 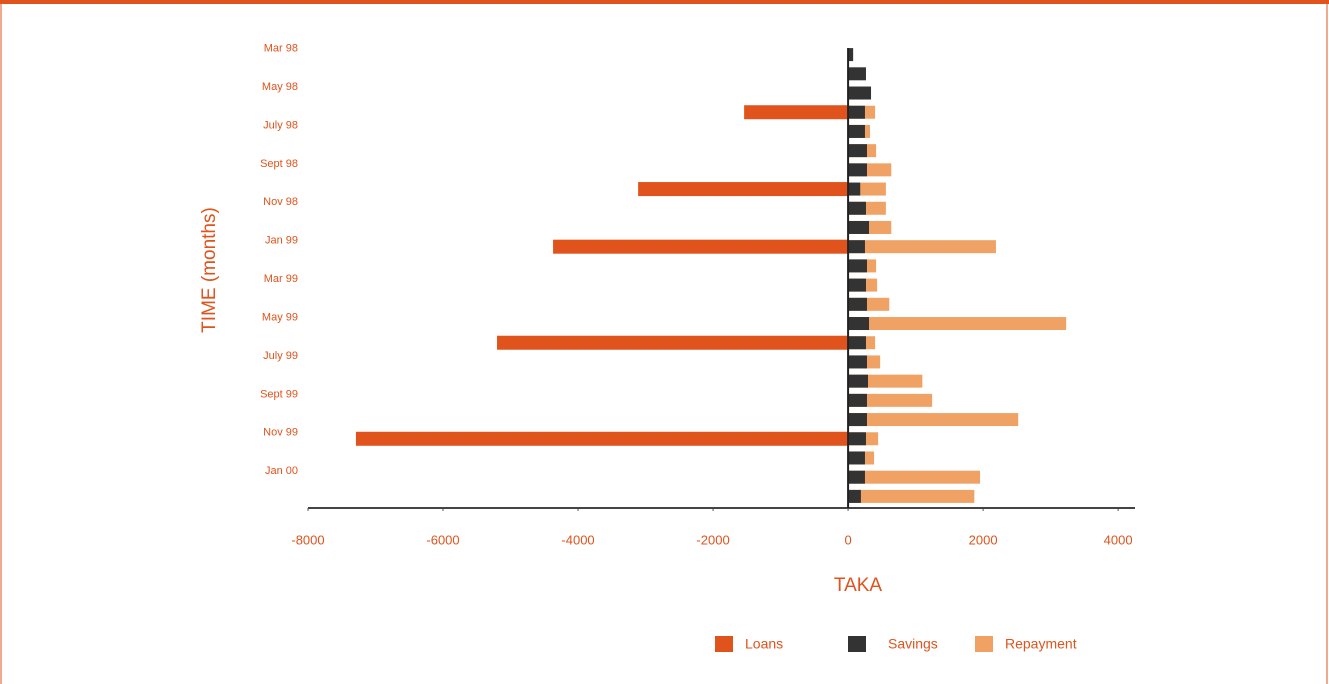 What do you see at coordinates (280, 125) in the screenshot?
I see `y-tick-label: July 98` at bounding box center [280, 125].